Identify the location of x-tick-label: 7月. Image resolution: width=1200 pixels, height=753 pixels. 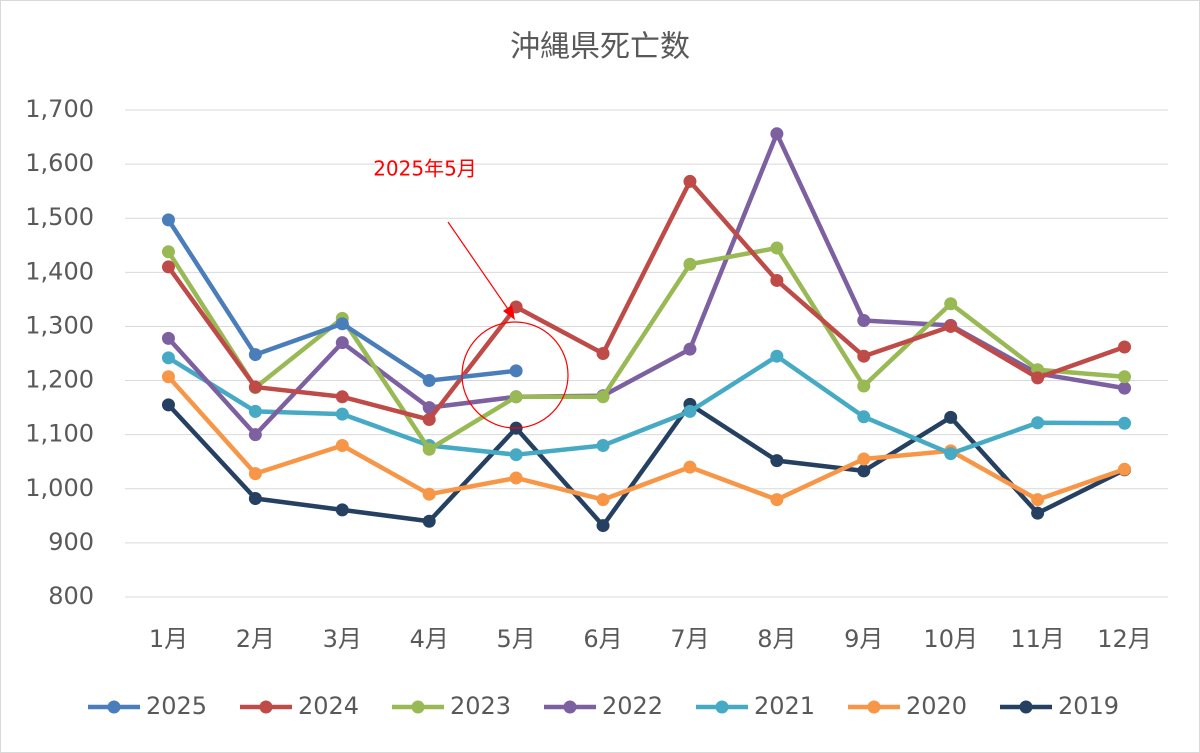
(689, 639).